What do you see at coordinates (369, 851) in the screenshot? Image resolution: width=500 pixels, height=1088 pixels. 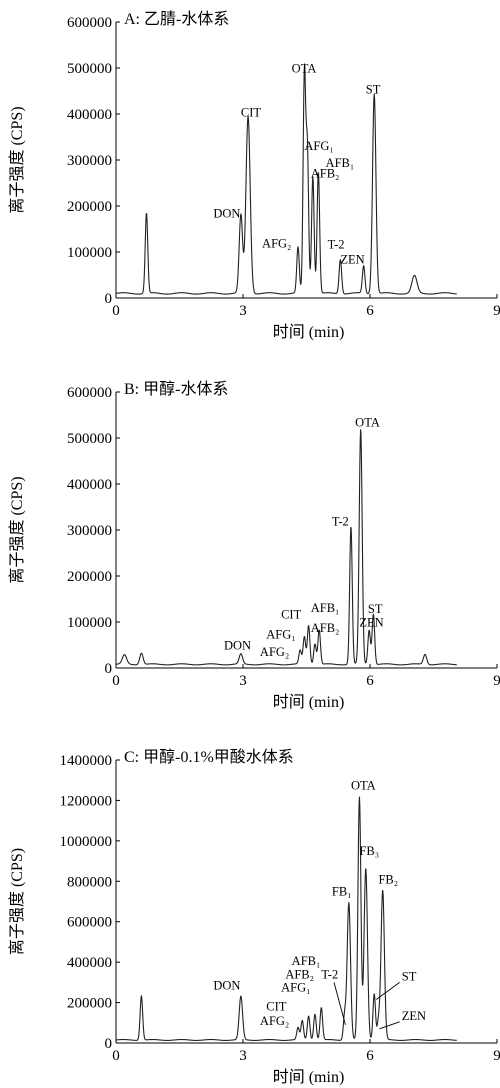 I see `peak-label: FB₃` at bounding box center [369, 851].